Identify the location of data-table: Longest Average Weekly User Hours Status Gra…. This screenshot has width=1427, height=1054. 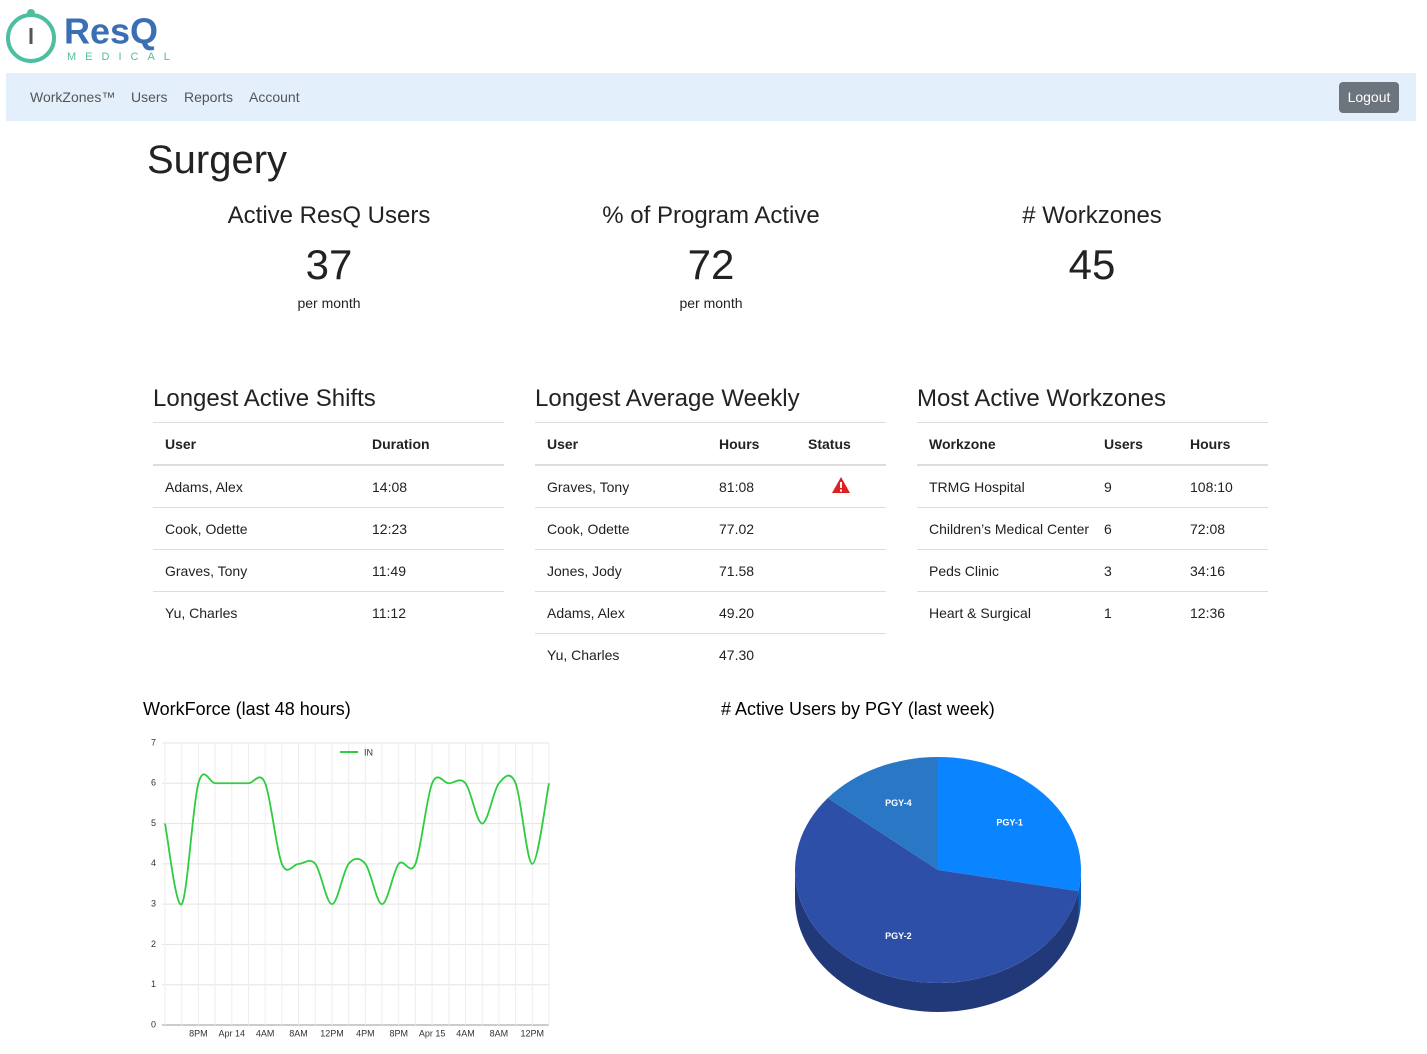
(710, 530).